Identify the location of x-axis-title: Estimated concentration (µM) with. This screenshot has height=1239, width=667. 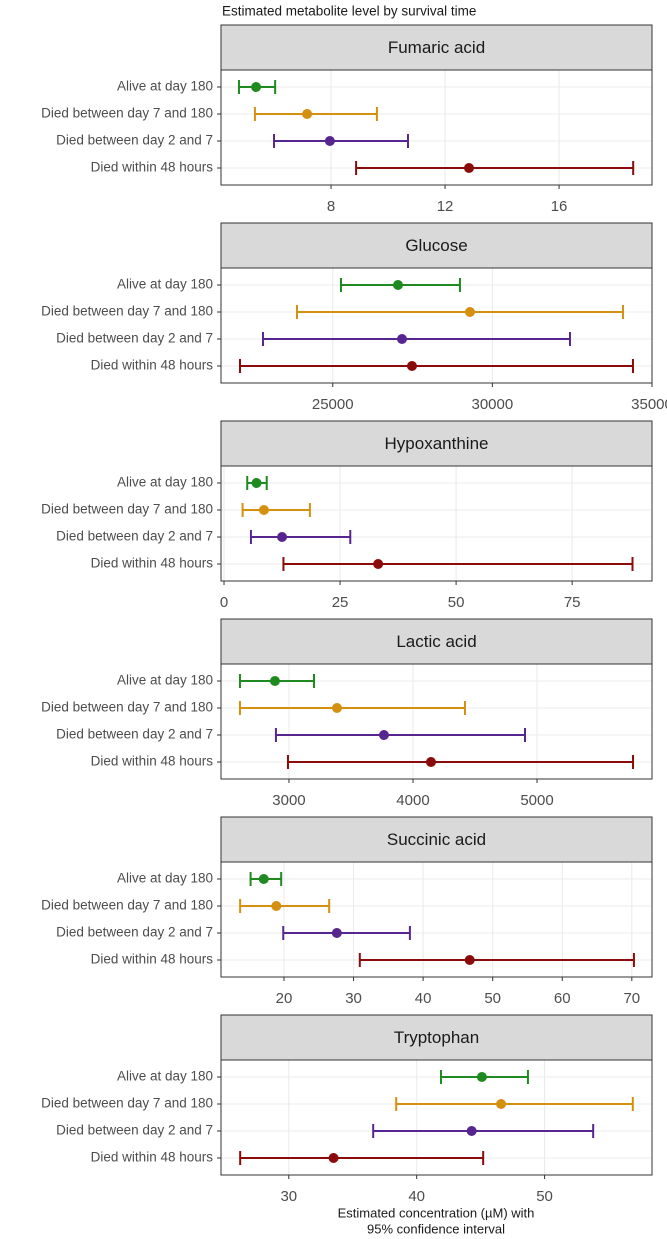
(436, 1212).